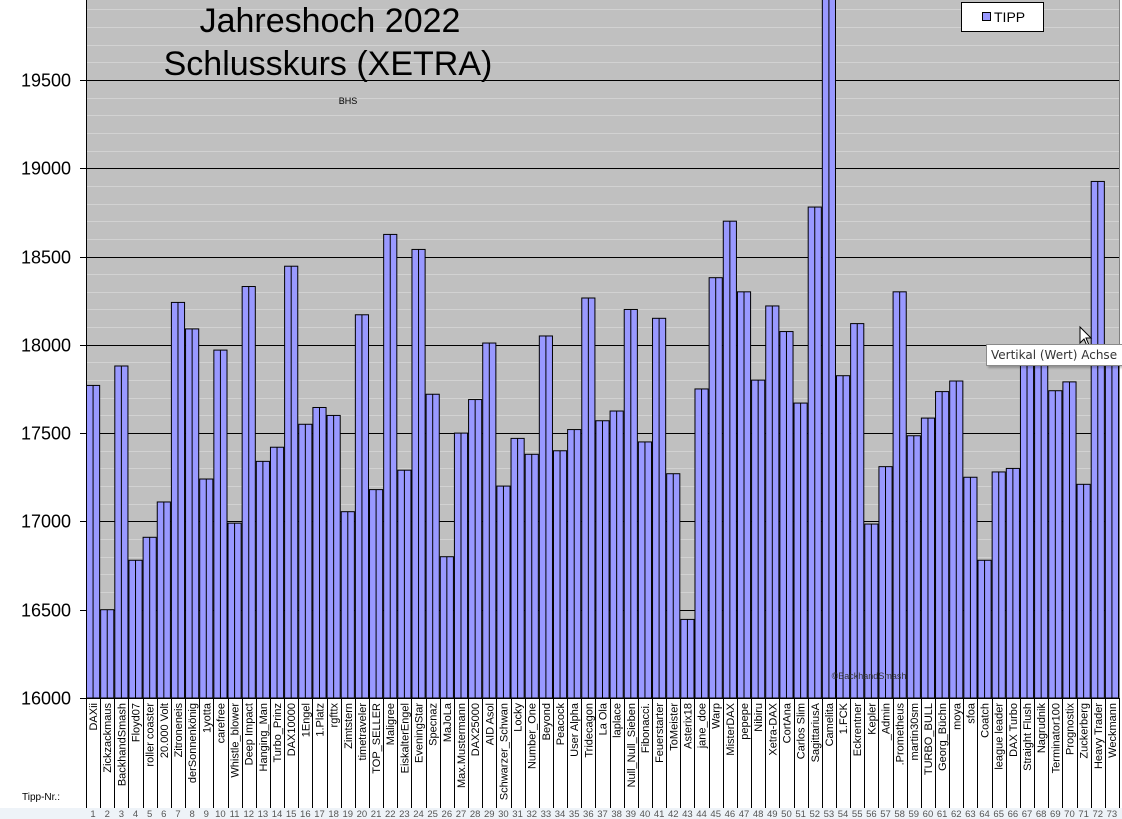  Describe the element at coordinates (348, 101) in the screenshot. I see `annotation-bhs: BHS` at that location.